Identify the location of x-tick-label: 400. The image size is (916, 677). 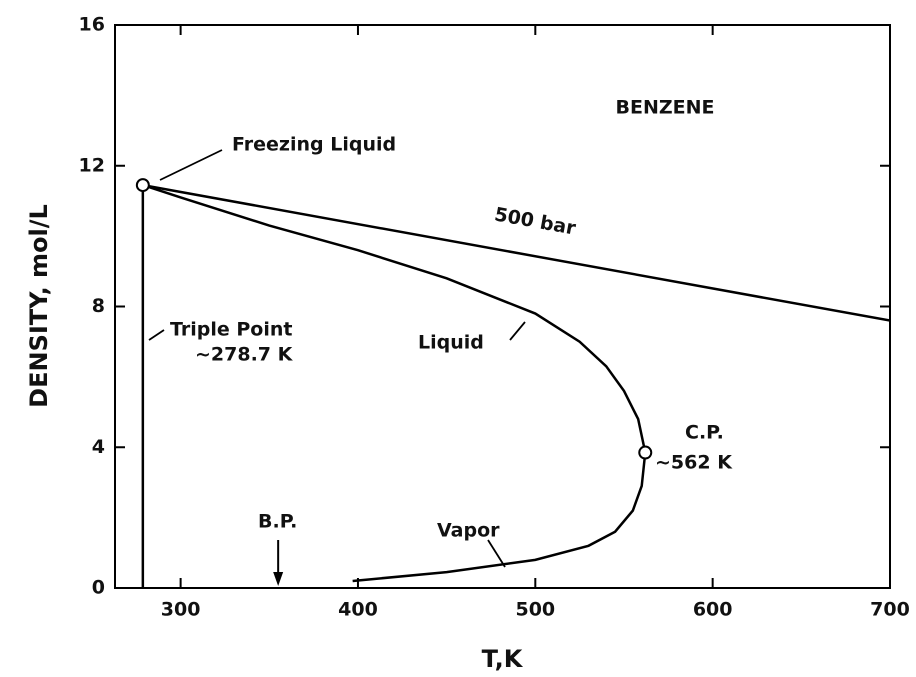
(358, 610).